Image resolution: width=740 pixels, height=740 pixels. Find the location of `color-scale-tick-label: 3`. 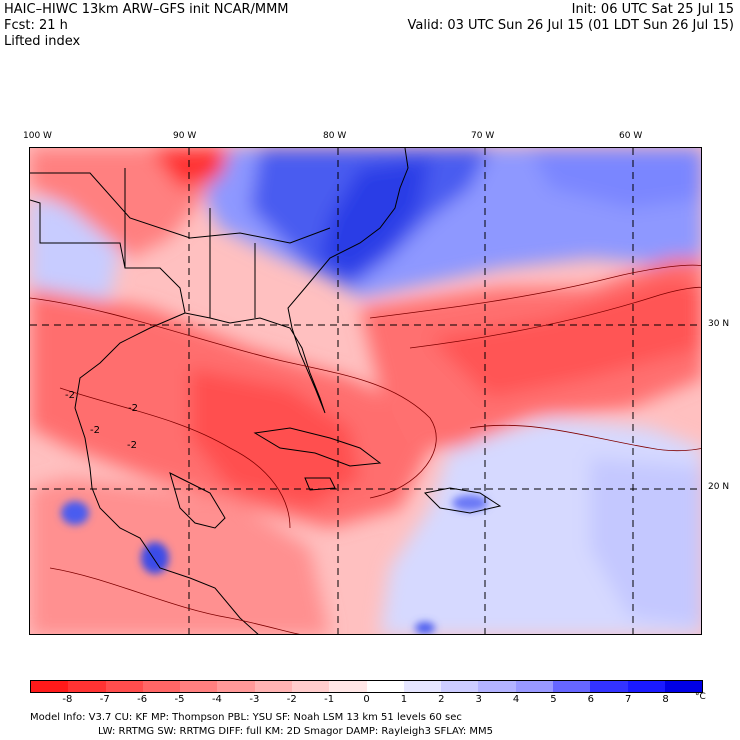

color-scale-tick-label: 3 is located at coordinates (478, 699).